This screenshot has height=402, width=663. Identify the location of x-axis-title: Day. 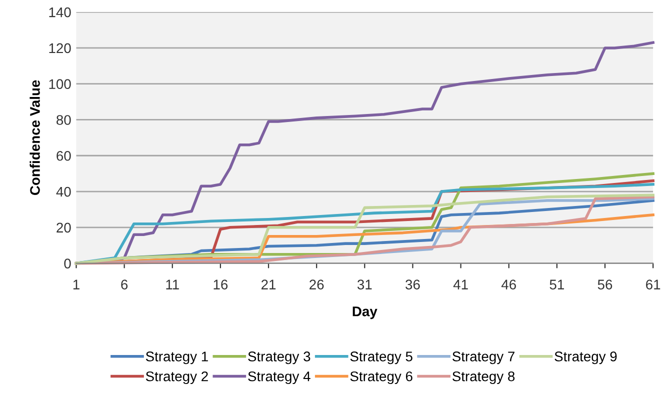
(365, 313).